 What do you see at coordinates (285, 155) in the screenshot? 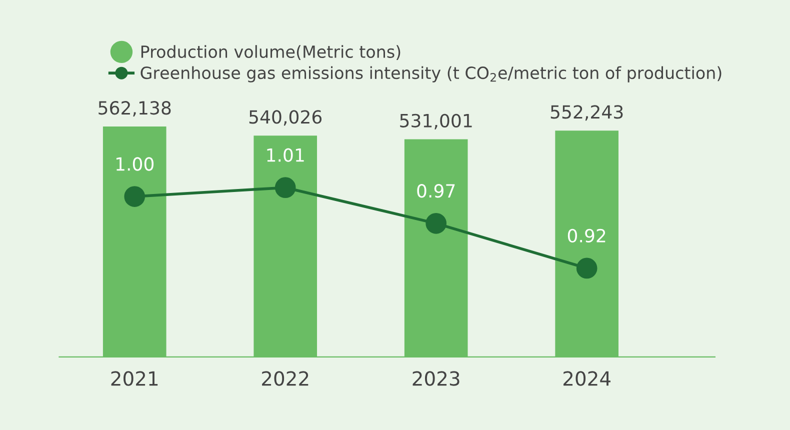
I see `data-label: 1.01` at bounding box center [285, 155].